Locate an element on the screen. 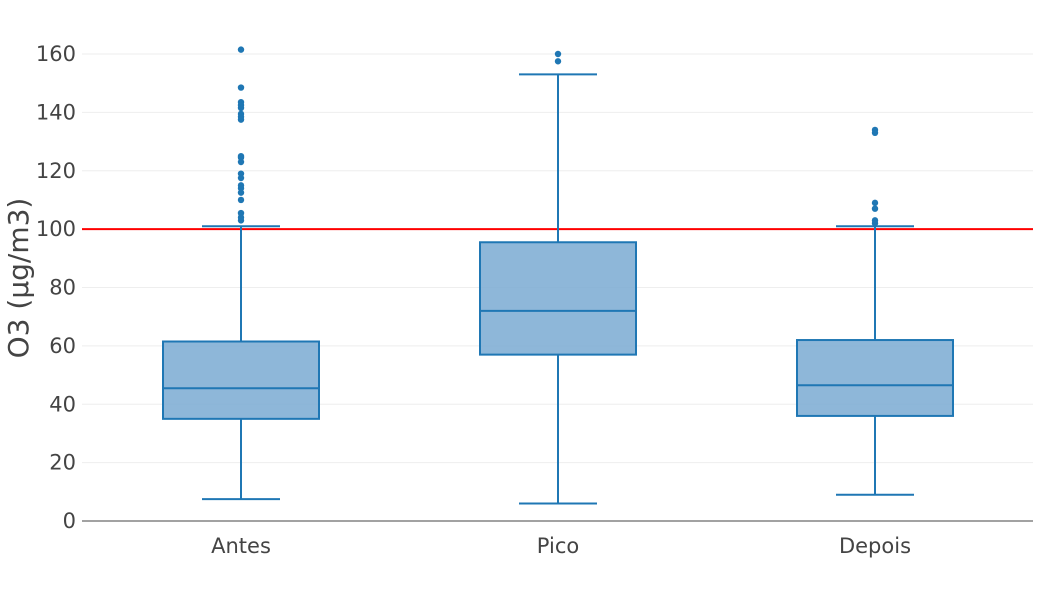 The image size is (1043, 596). box-depois is located at coordinates (875, 311).